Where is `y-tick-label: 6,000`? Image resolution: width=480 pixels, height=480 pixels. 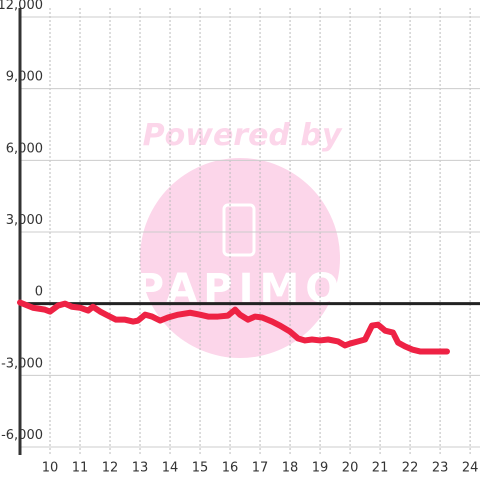 y-tick-label: 6,000 is located at coordinates (24, 148).